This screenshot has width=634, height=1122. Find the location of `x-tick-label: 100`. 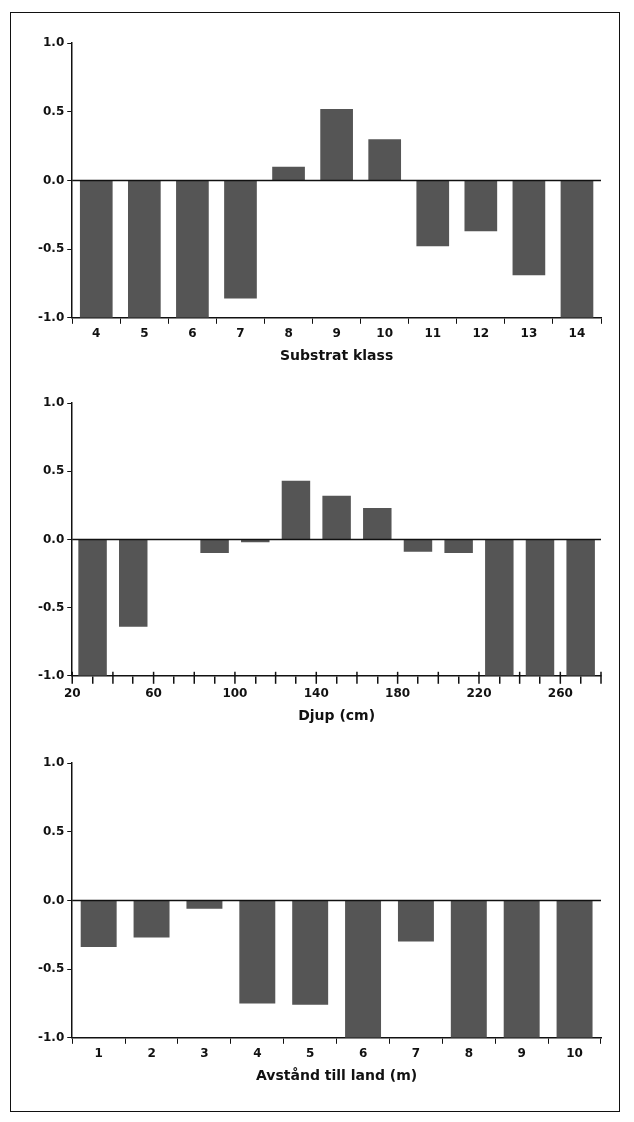

x-tick-label: 100 is located at coordinates (235, 693).